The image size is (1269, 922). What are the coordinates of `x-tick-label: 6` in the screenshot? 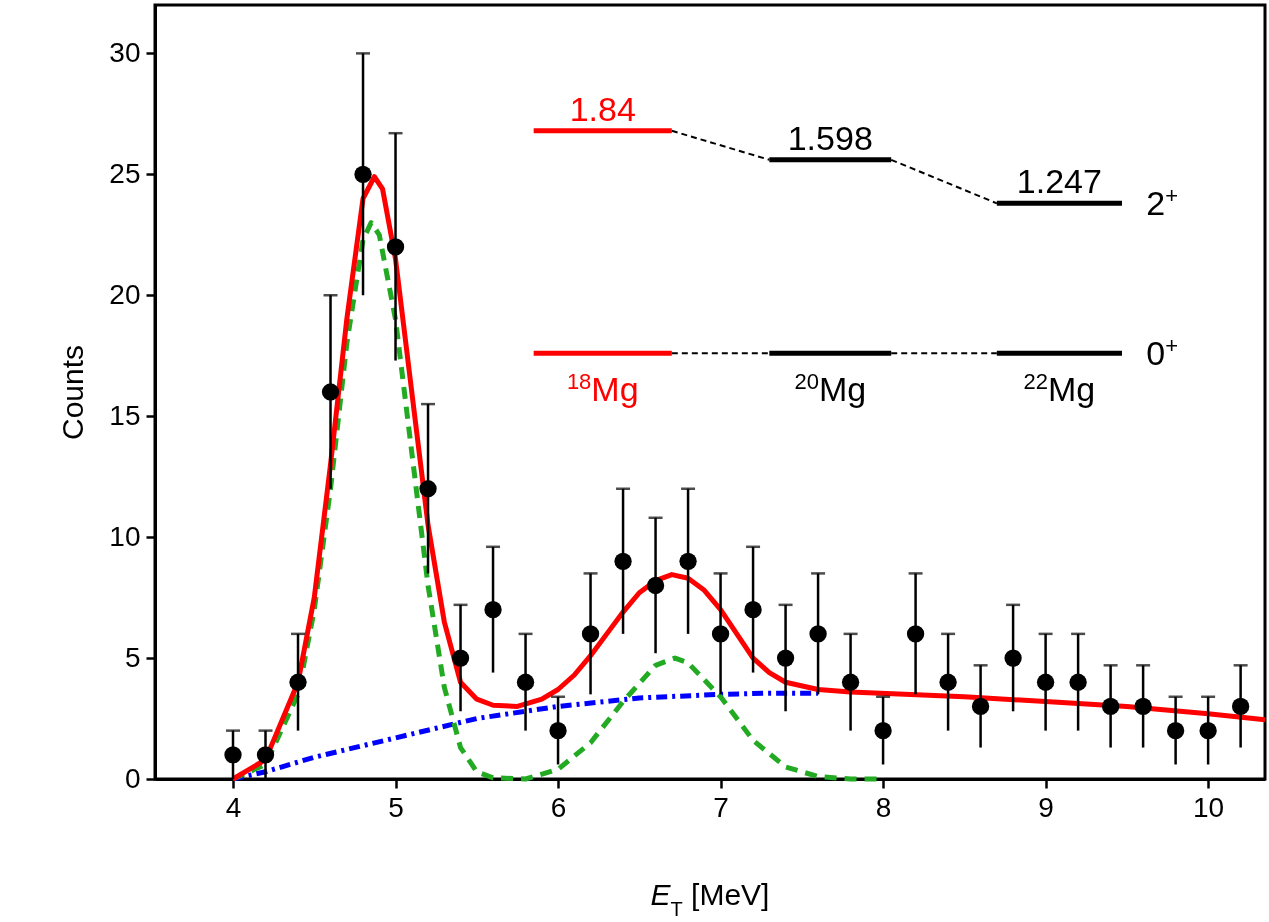 It's located at (558, 807).